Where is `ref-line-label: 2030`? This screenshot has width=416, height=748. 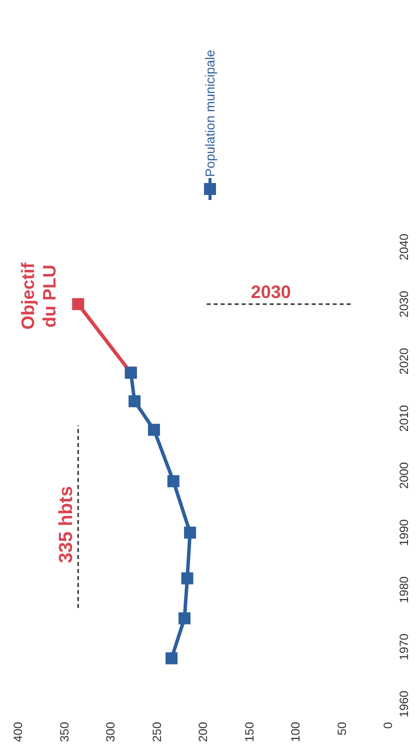 ref-line-label: 2030 is located at coordinates (270, 292).